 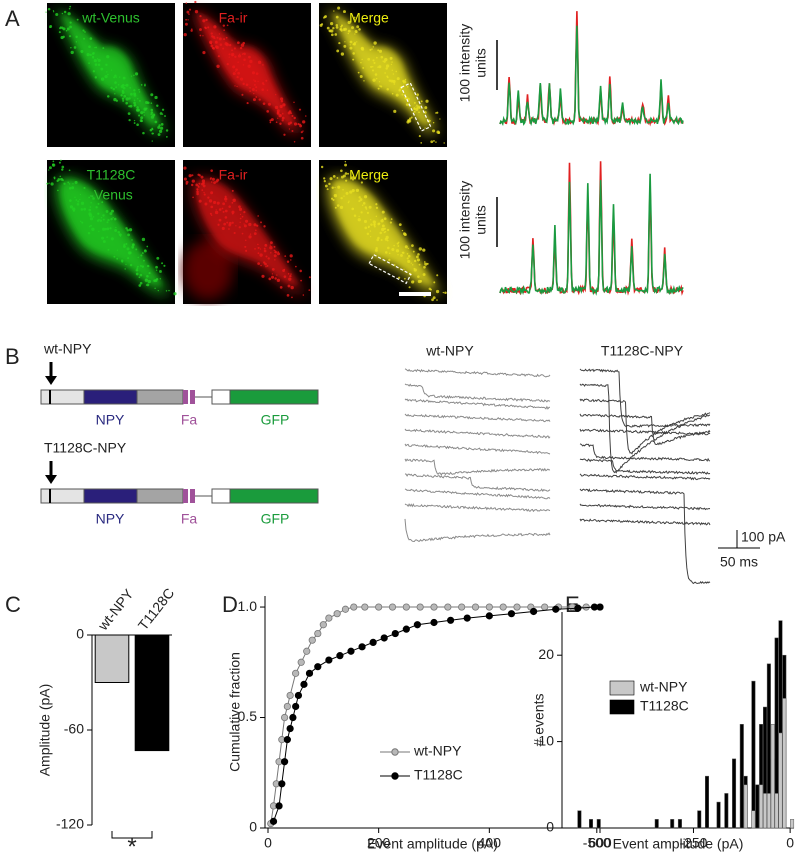 I want to click on legend-label: wt-NPY, so click(x=437, y=751).